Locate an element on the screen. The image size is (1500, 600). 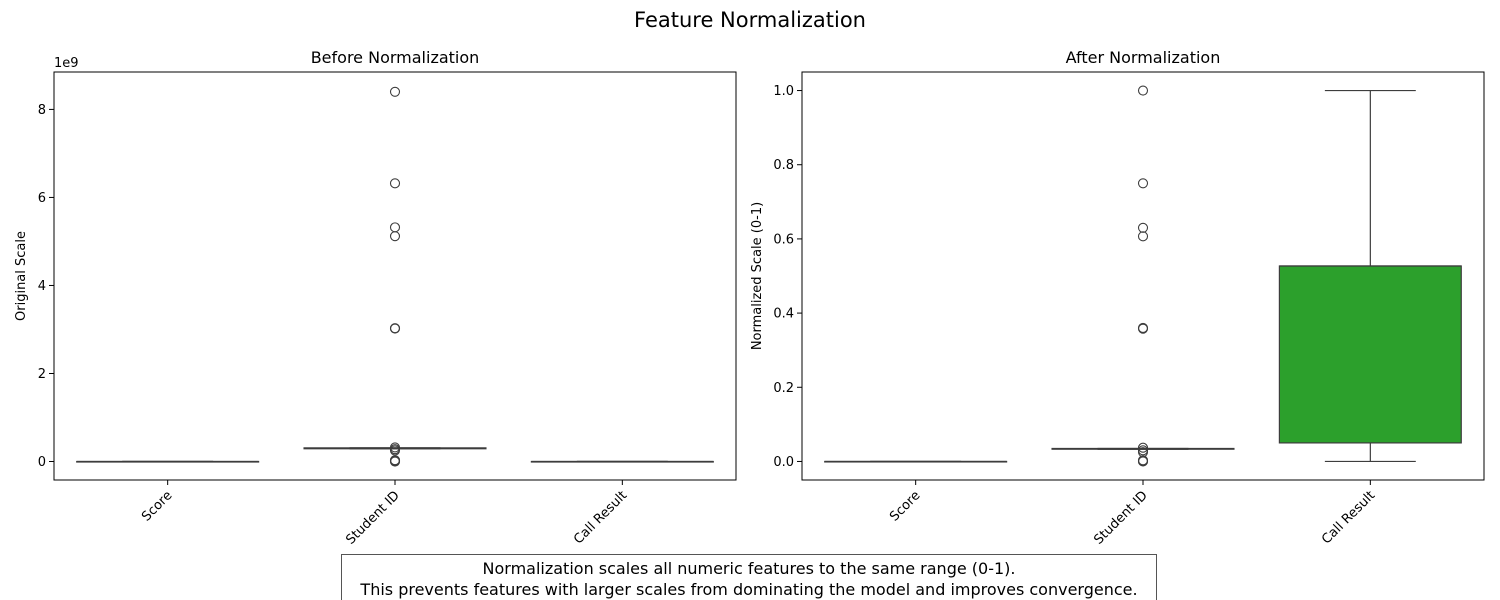
y-axis-offset-label: 1e9 is located at coordinates (66, 63).